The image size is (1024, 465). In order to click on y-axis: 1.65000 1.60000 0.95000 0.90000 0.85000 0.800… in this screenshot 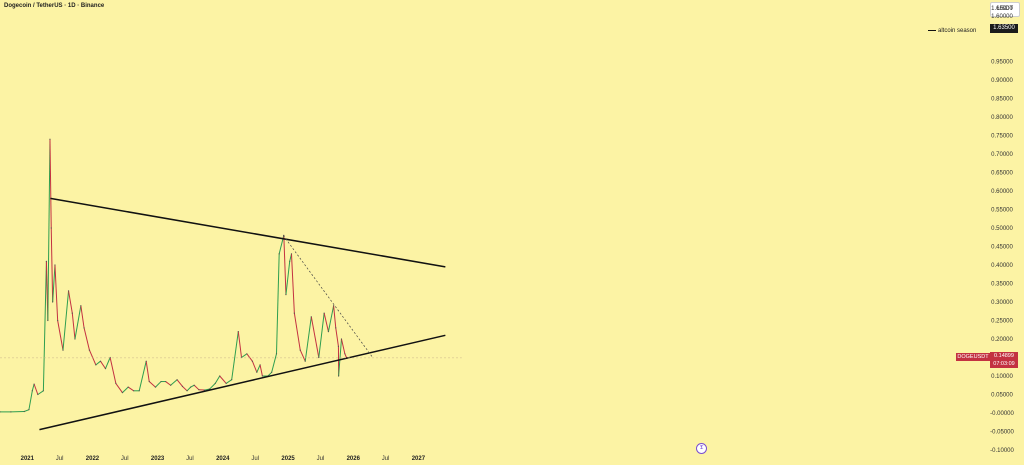, I will do `click(1002, 230)`.